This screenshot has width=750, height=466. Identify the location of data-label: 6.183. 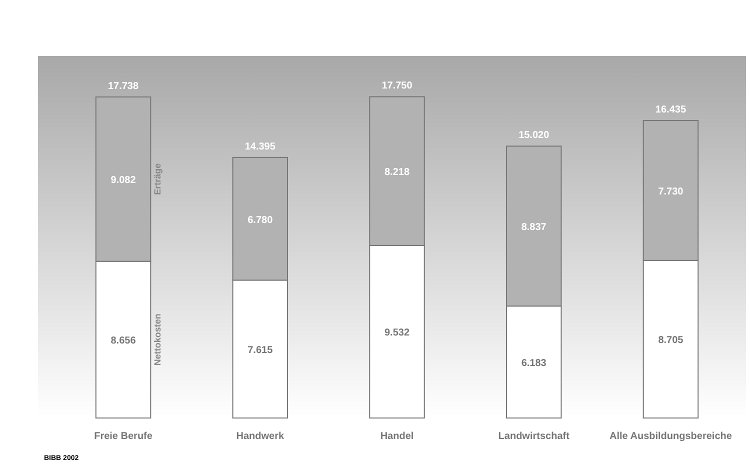
(534, 364).